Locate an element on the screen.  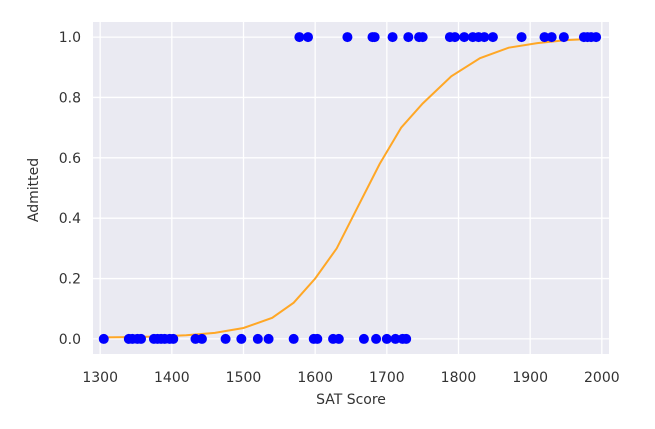
y-tick-label: 0.2 is located at coordinates (70, 280).